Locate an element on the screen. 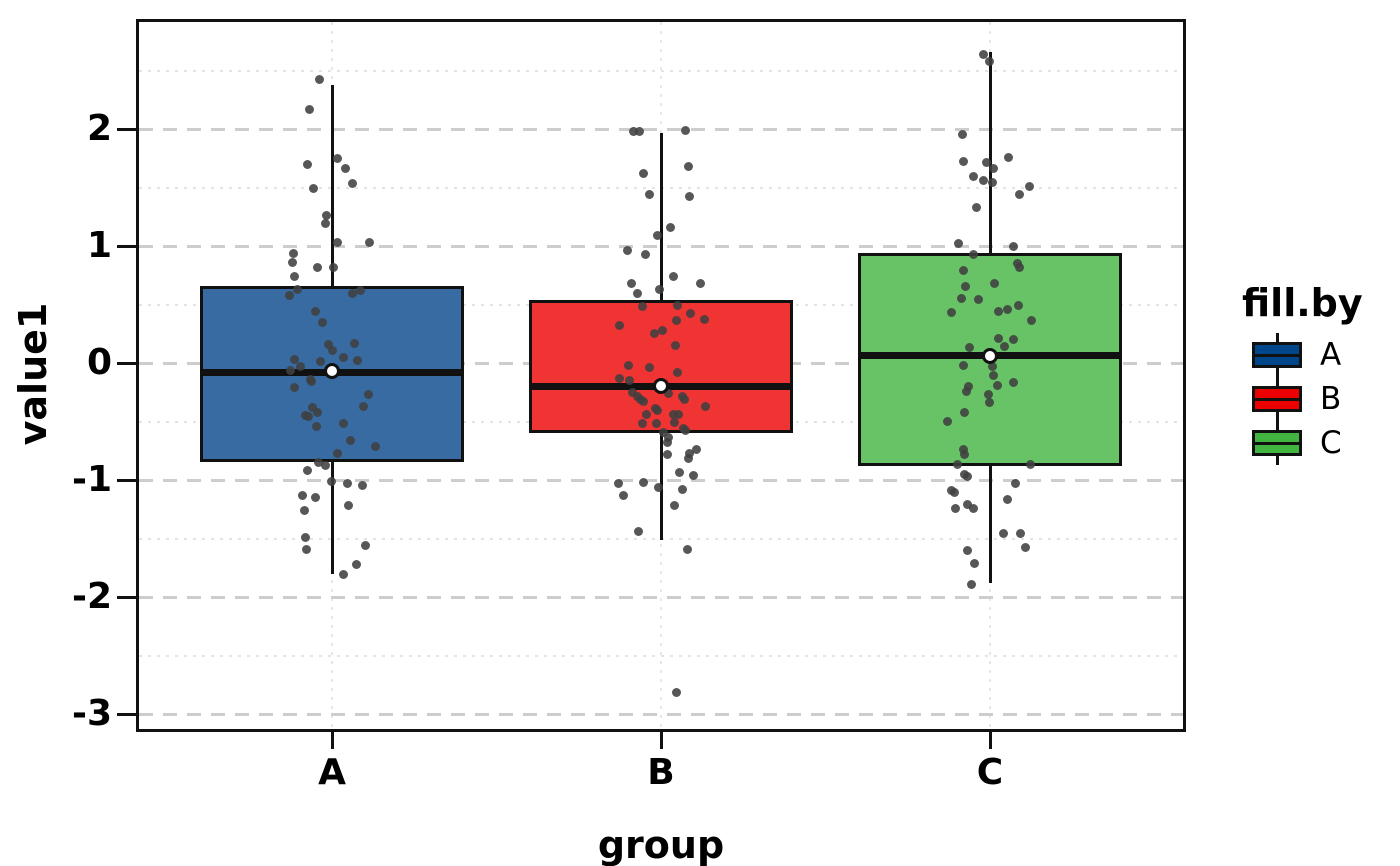 The image size is (1400, 866). x-tick-label: C is located at coordinates (990, 772).